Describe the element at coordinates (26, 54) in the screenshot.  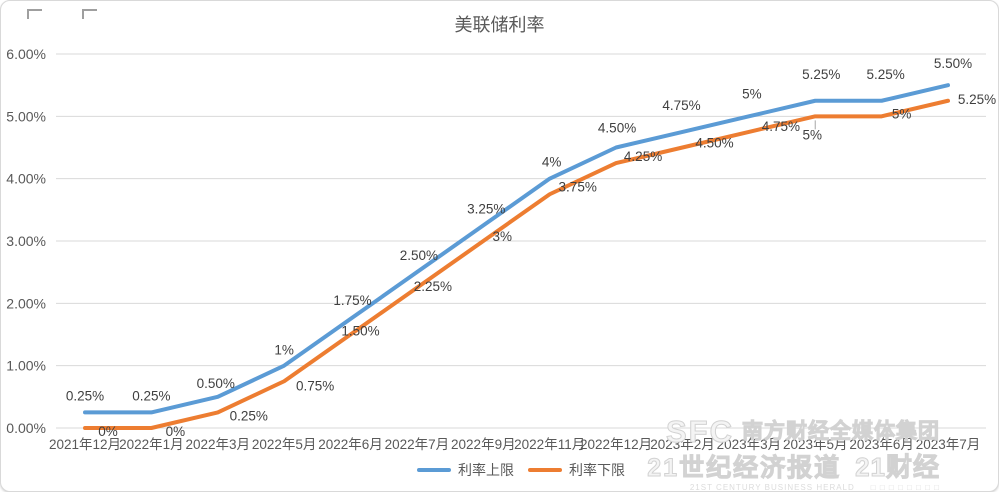
I see `y-tick-label: 6.00%` at that location.